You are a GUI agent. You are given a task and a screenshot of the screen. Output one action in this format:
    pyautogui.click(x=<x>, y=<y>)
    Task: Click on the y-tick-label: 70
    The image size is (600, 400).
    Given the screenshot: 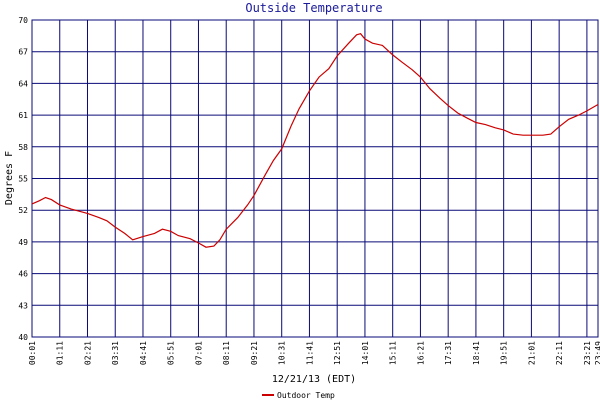 What is the action you would take?
    pyautogui.click(x=23, y=20)
    